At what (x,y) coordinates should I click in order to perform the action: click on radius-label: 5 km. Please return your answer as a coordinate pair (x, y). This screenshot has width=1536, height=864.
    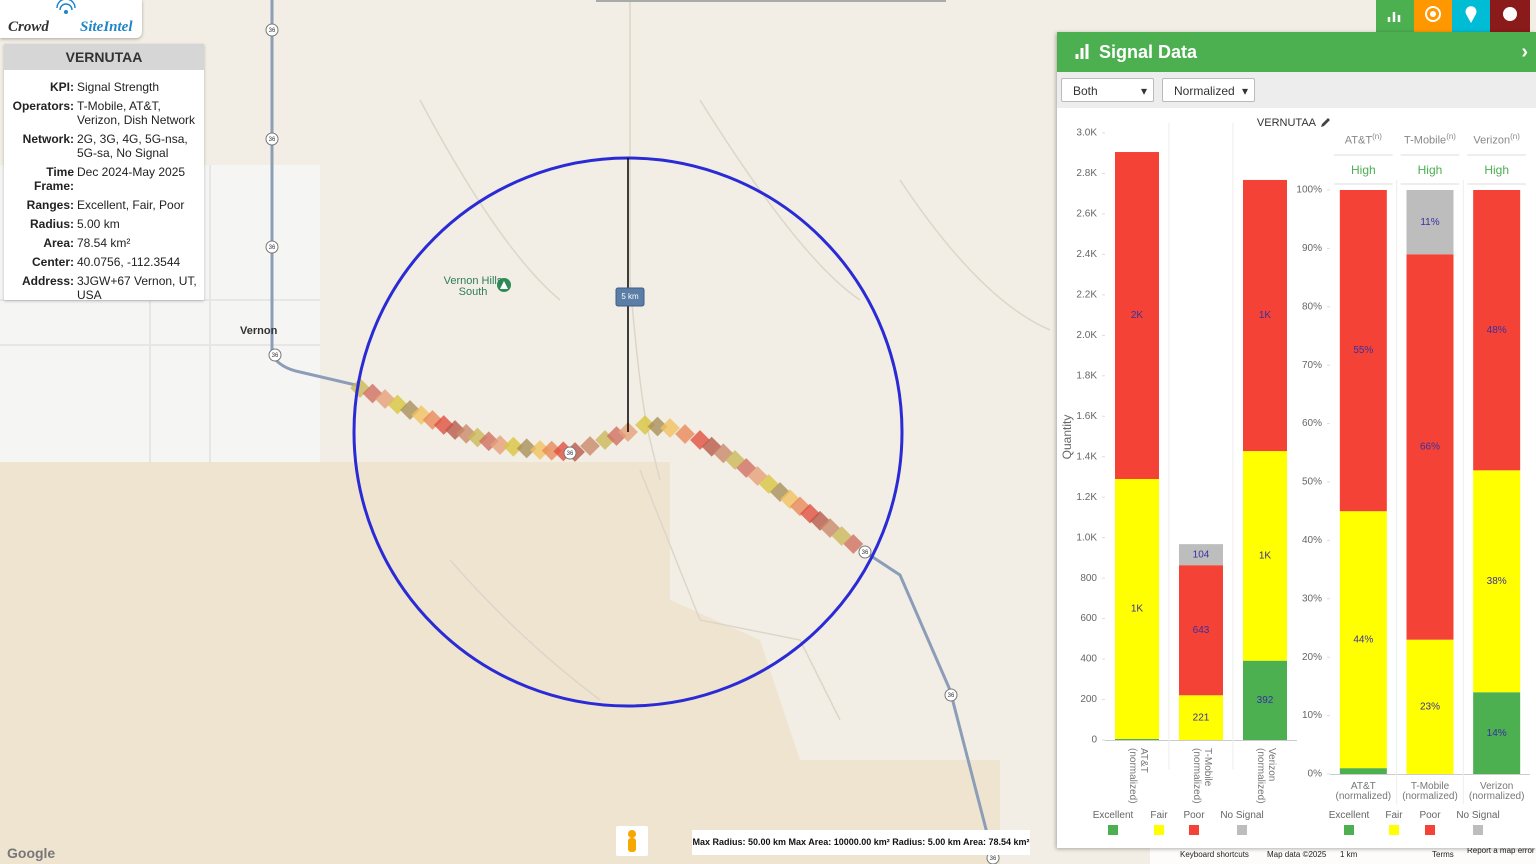
    Looking at the image, I should click on (630, 296).